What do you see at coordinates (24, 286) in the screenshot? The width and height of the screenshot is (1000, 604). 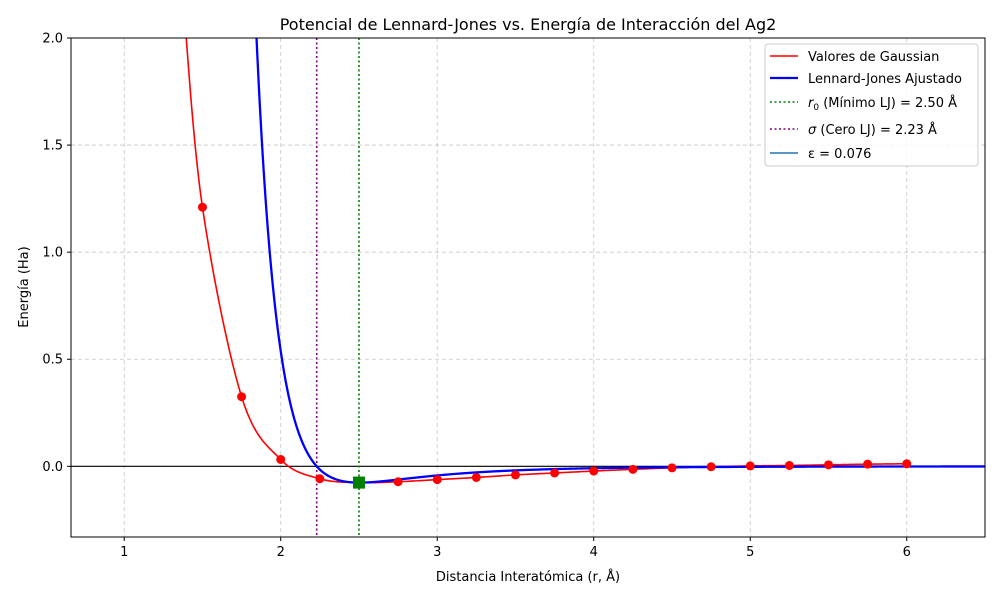 I see `y-axis-title: Energía (Ha)` at bounding box center [24, 286].